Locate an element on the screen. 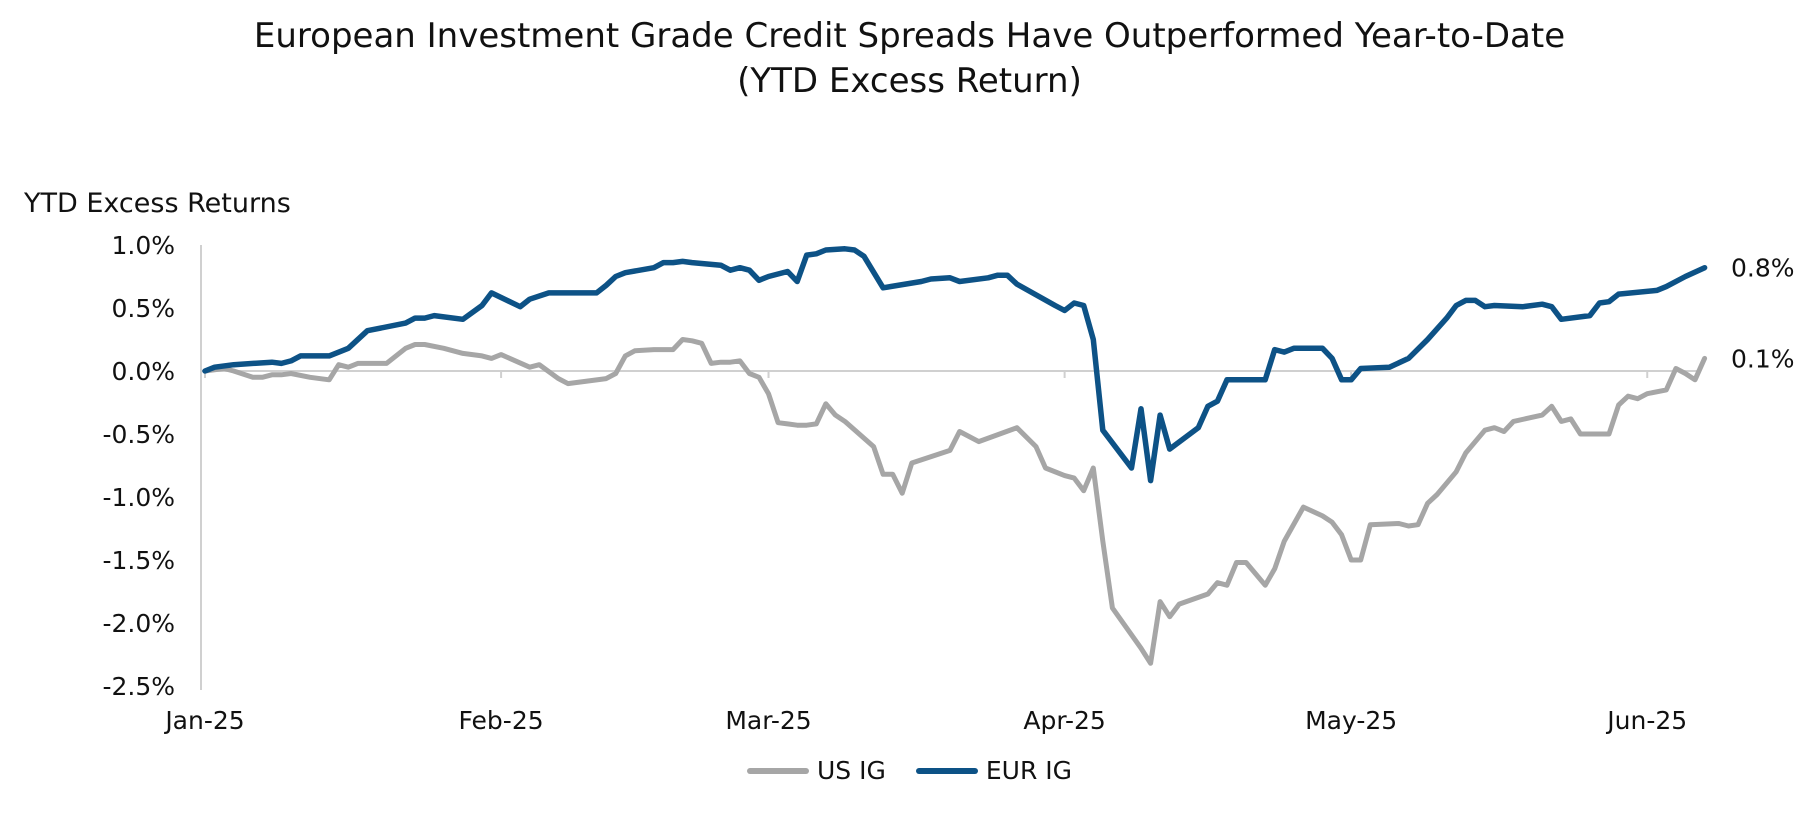 Image resolution: width=1819 pixels, height=819 pixels. end-label-eur-ig: 0.8% is located at coordinates (1763, 268).